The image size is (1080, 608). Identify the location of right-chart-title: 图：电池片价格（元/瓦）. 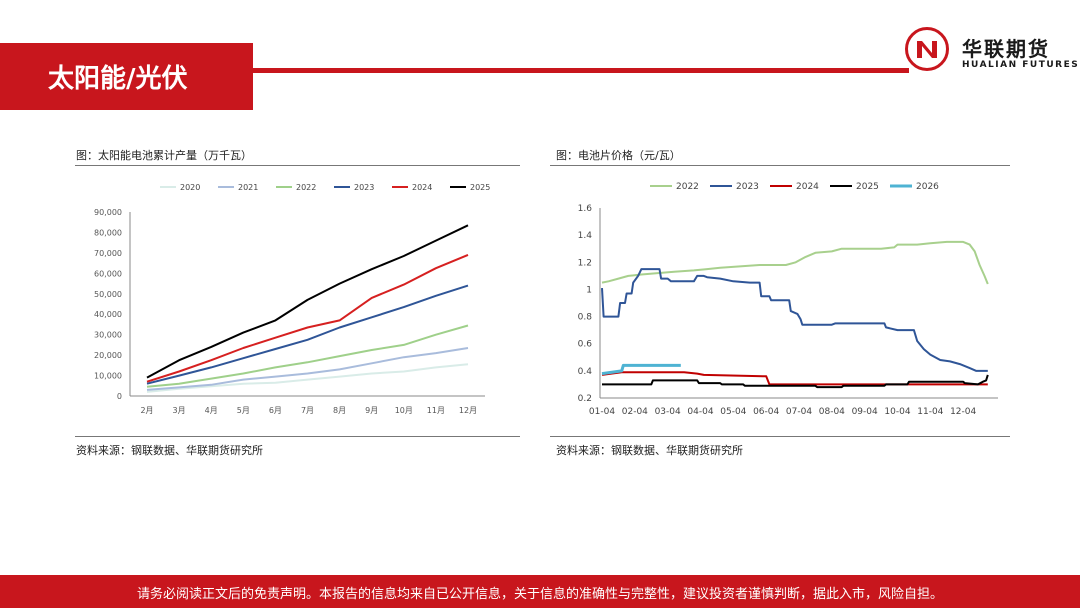
(618, 155).